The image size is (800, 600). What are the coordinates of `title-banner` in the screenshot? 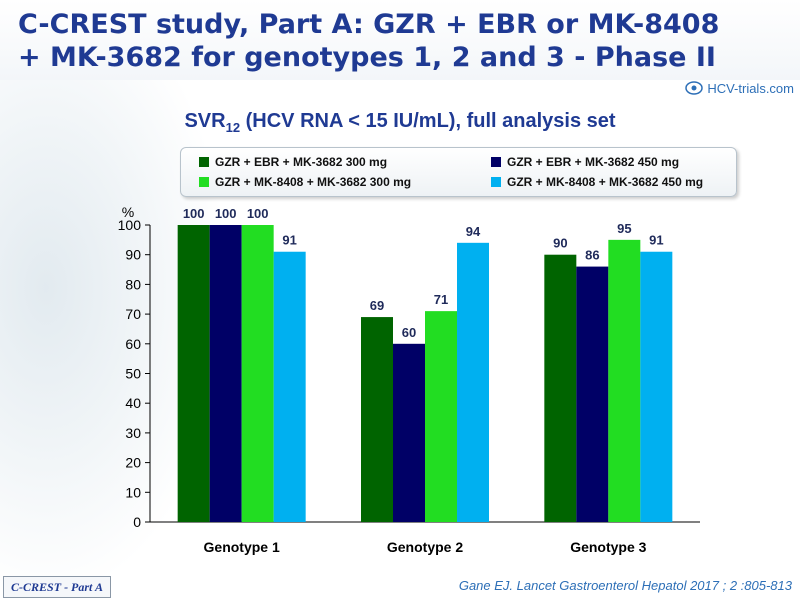 It's located at (400, 40).